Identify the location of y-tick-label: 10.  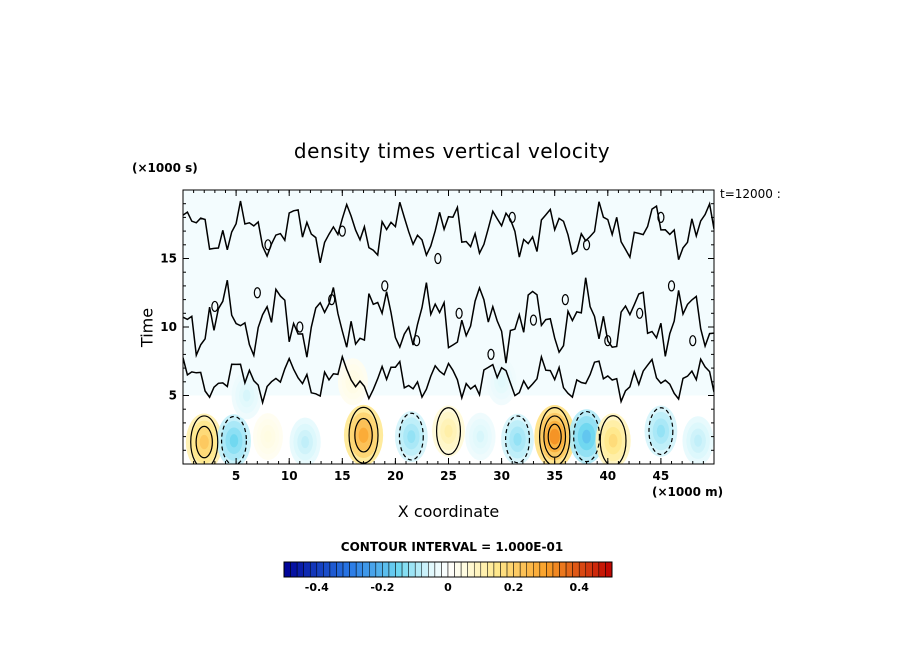
(168, 327).